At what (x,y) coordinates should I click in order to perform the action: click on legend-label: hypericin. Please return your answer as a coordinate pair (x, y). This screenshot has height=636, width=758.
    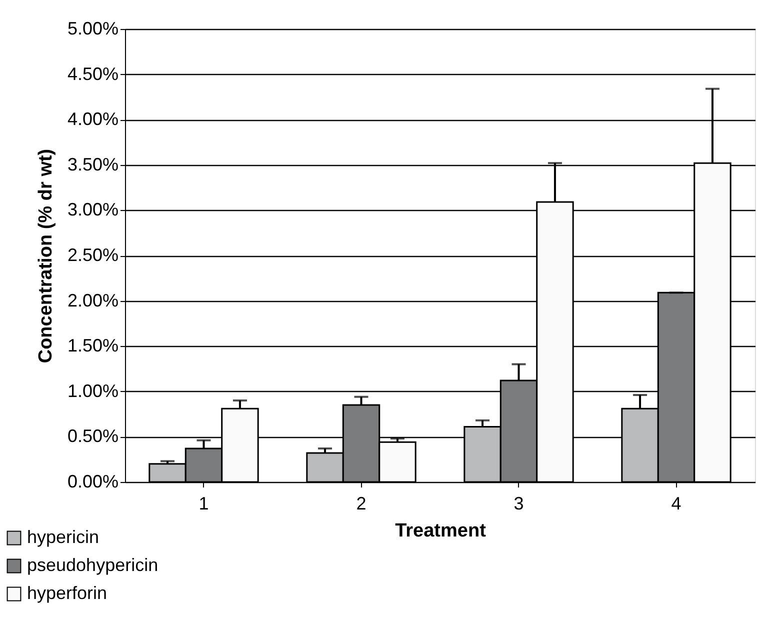
    Looking at the image, I should click on (63, 537).